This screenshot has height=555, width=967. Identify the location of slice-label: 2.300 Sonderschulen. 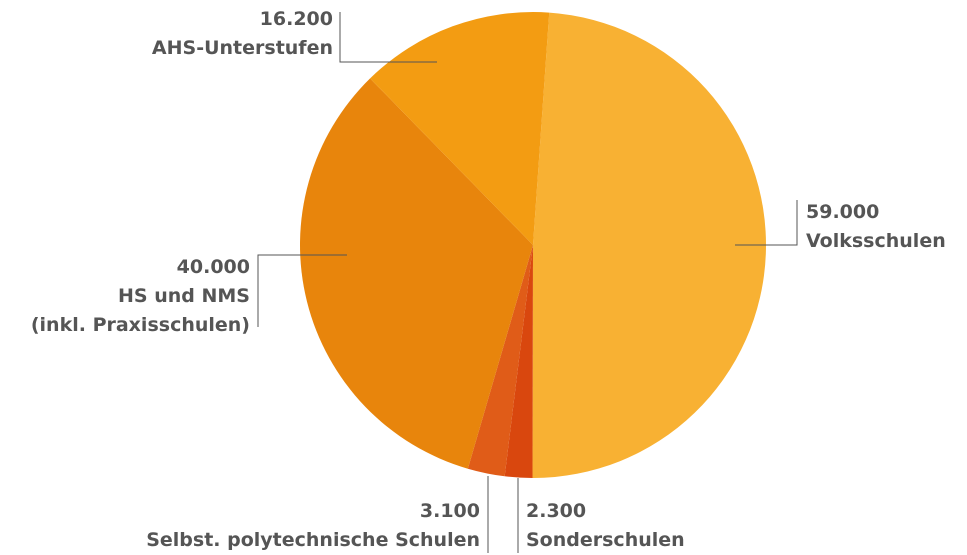
(605, 526).